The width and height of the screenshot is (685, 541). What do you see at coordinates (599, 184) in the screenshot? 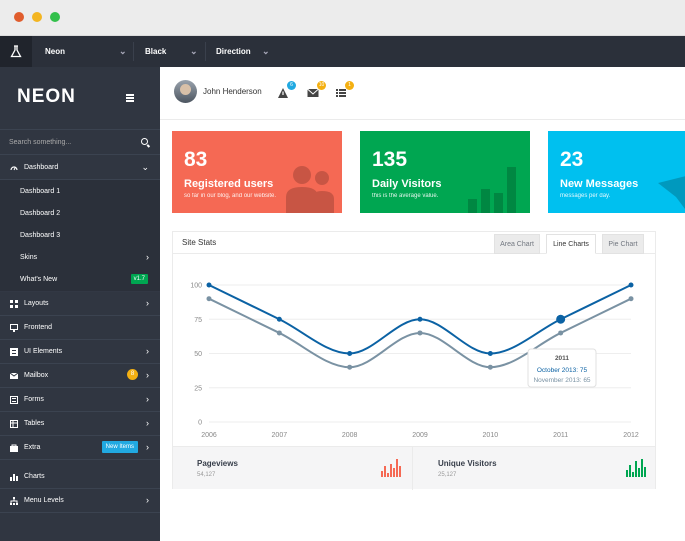
I see `tile-title: New Messages` at bounding box center [599, 184].